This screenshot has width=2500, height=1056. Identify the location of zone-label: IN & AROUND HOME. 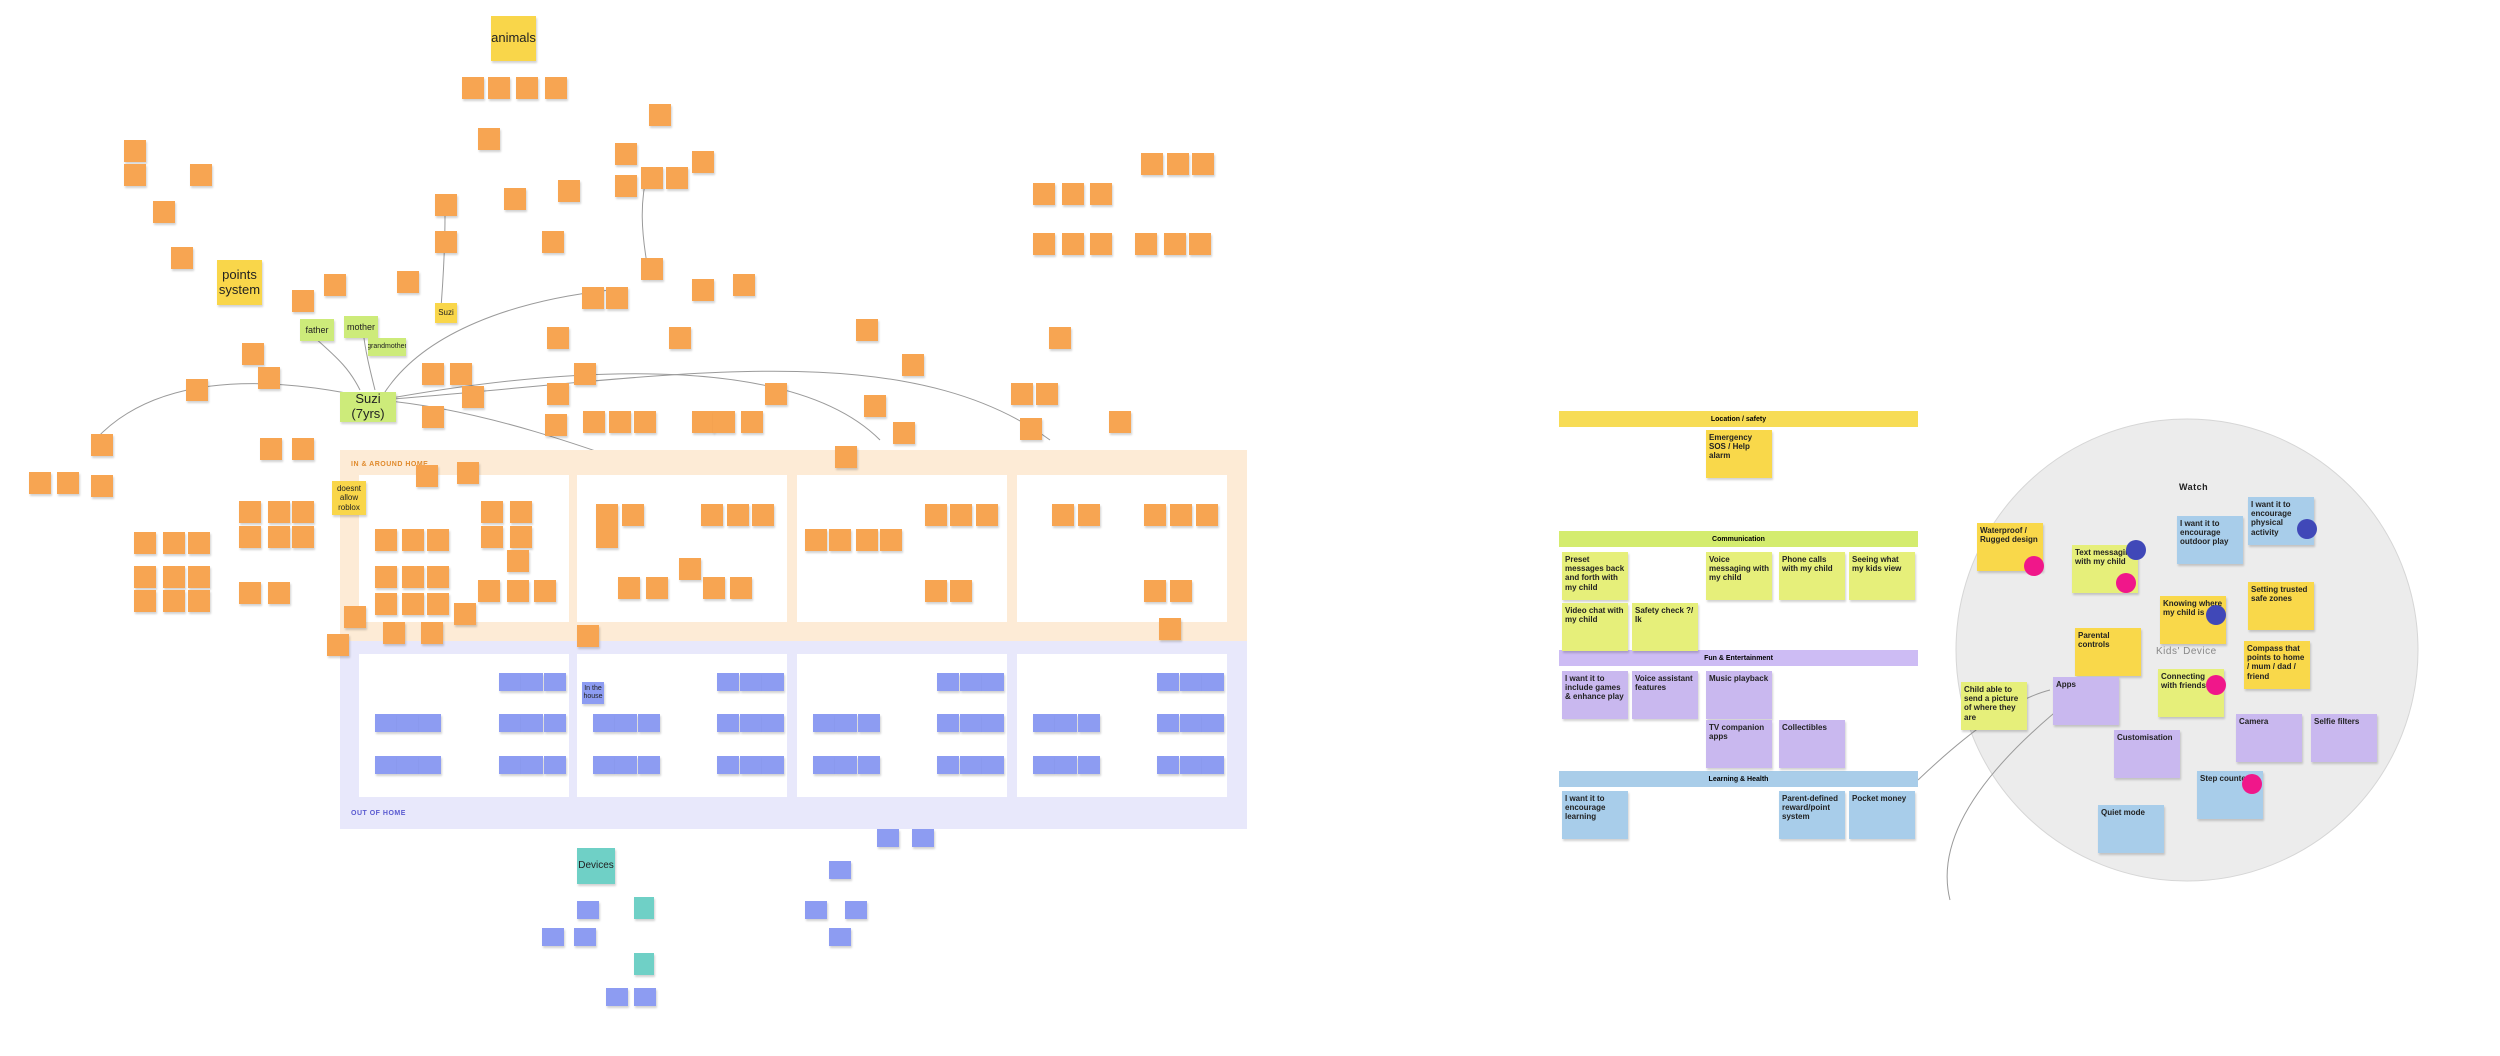
(390, 464).